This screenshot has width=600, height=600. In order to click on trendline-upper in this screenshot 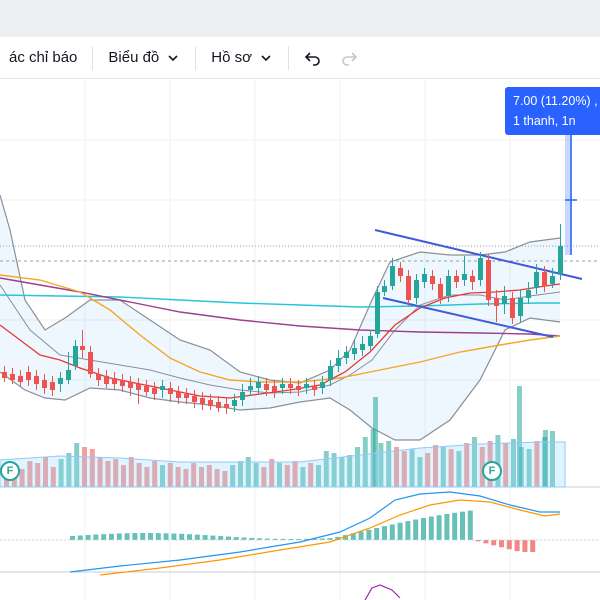, I will do `click(478, 254)`.